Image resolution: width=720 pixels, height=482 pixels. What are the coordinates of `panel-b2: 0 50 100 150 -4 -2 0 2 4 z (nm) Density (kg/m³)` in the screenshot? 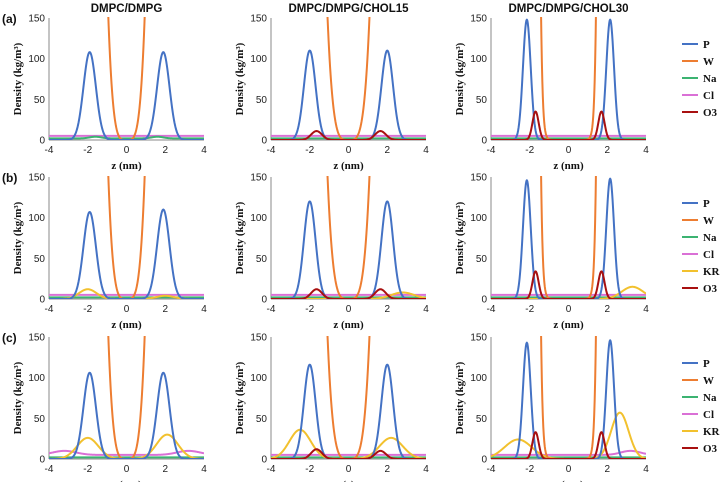 It's located at (331, 252).